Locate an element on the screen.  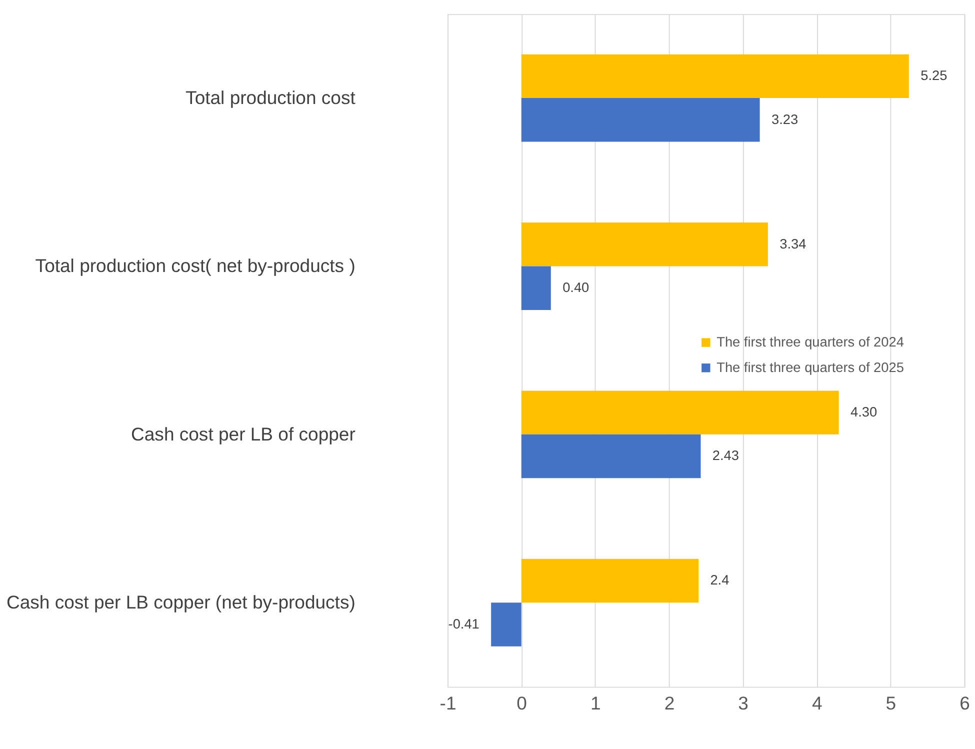
data-label: 2.4 is located at coordinates (720, 580).